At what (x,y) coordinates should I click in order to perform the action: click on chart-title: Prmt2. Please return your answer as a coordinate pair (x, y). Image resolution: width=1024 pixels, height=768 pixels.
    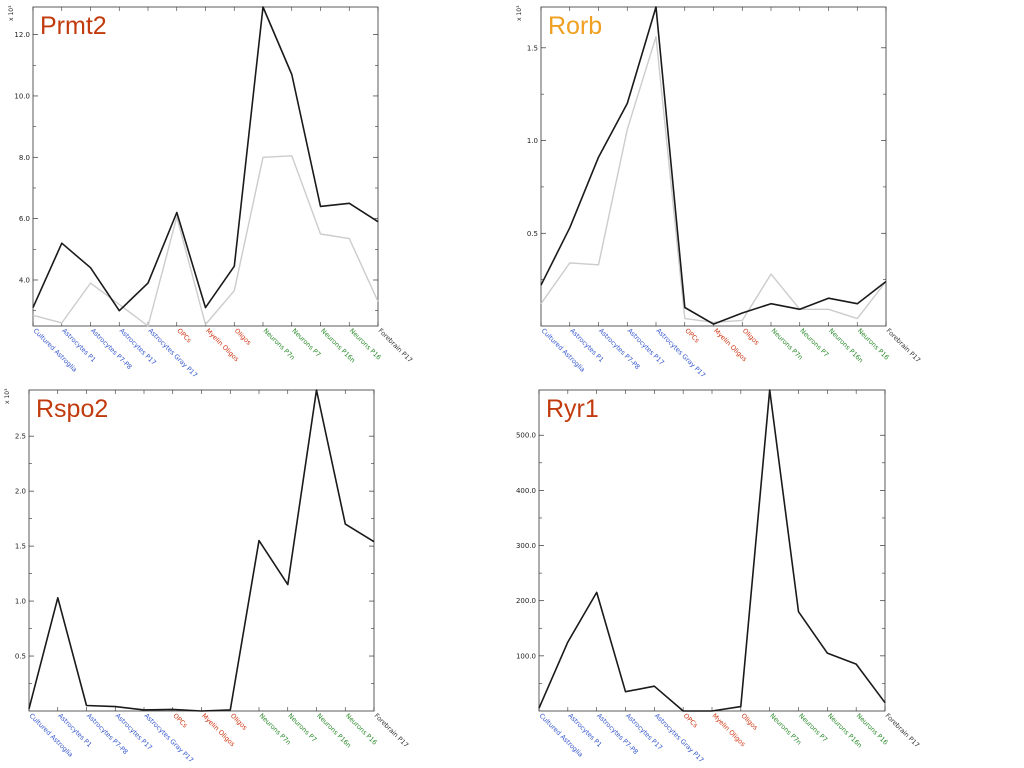
    Looking at the image, I should click on (73, 26).